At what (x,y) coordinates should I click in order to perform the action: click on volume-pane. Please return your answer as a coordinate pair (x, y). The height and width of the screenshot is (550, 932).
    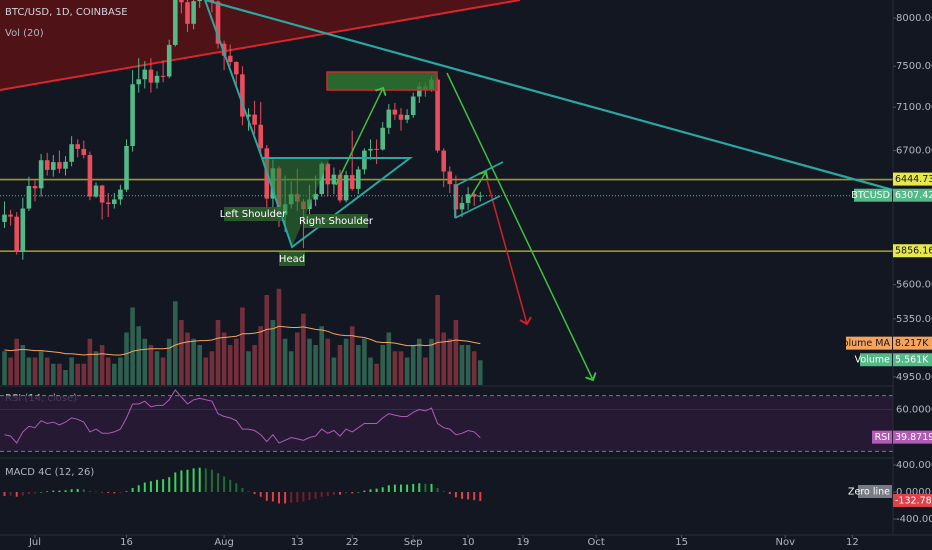
    Looking at the image, I should click on (242, 336).